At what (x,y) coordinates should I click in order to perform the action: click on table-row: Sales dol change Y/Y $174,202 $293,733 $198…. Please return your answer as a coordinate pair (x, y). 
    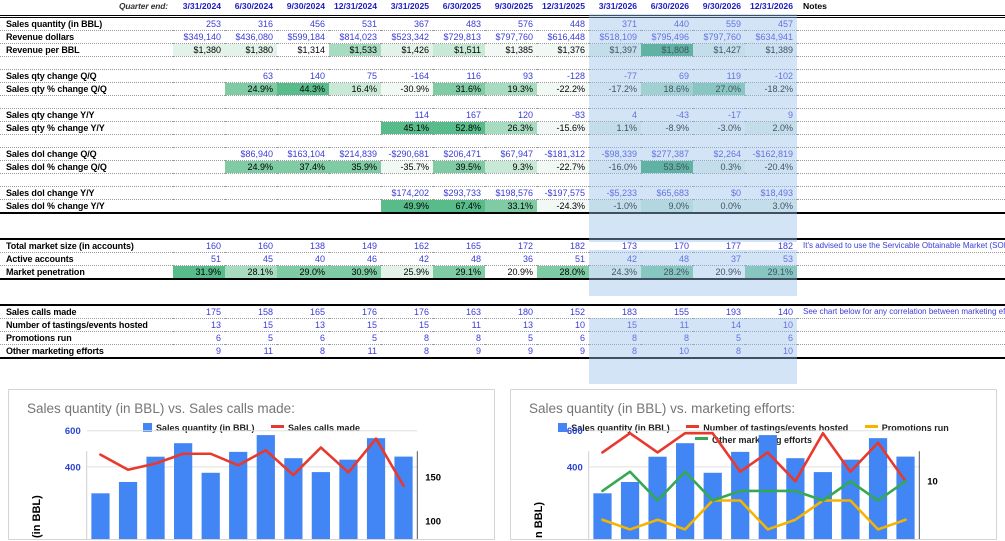
    Looking at the image, I should click on (502, 193).